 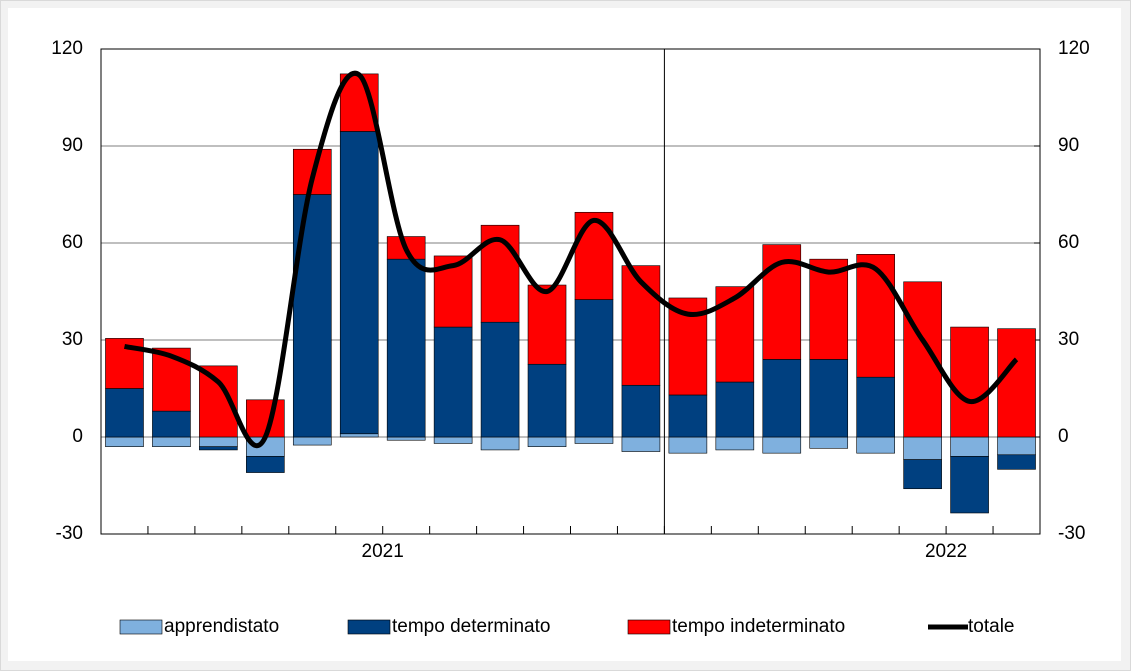 I want to click on y-tick-label: 30, so click(x=72, y=339).